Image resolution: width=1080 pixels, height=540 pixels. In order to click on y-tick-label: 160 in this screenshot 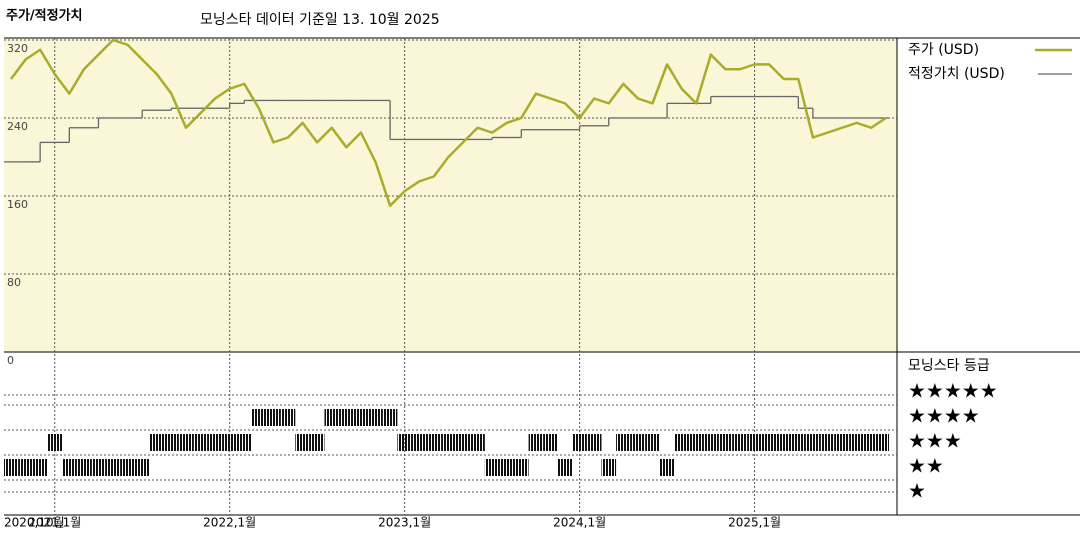, I will do `click(17, 204)`.